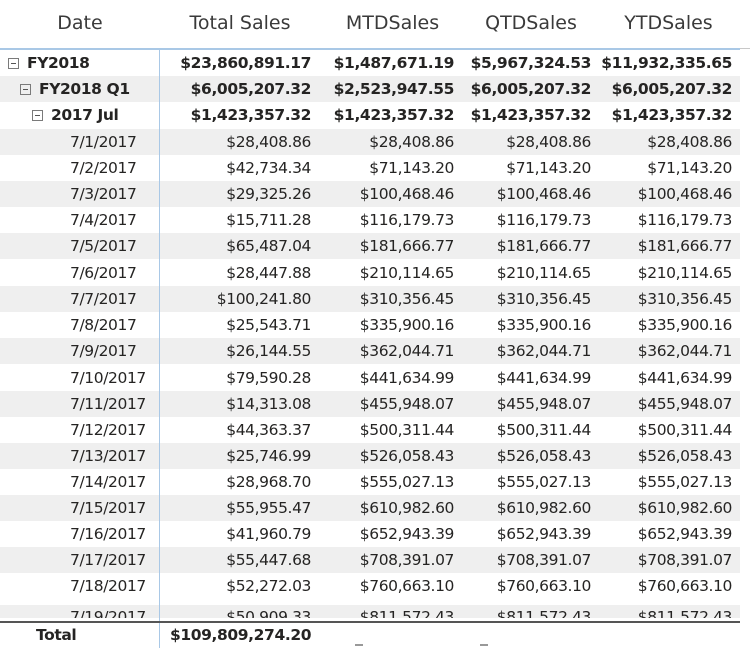  I want to click on row-header-month: 2017 Jul, so click(80, 115).